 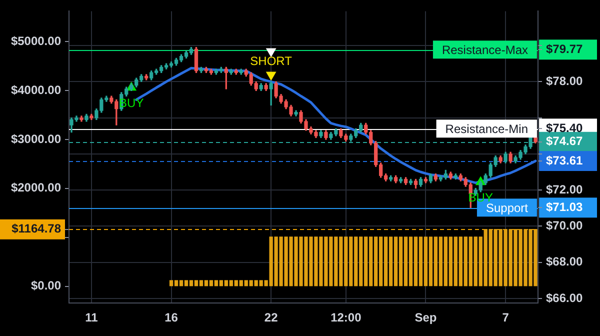 I want to click on y-tick-label: $0.00, so click(x=46, y=285).